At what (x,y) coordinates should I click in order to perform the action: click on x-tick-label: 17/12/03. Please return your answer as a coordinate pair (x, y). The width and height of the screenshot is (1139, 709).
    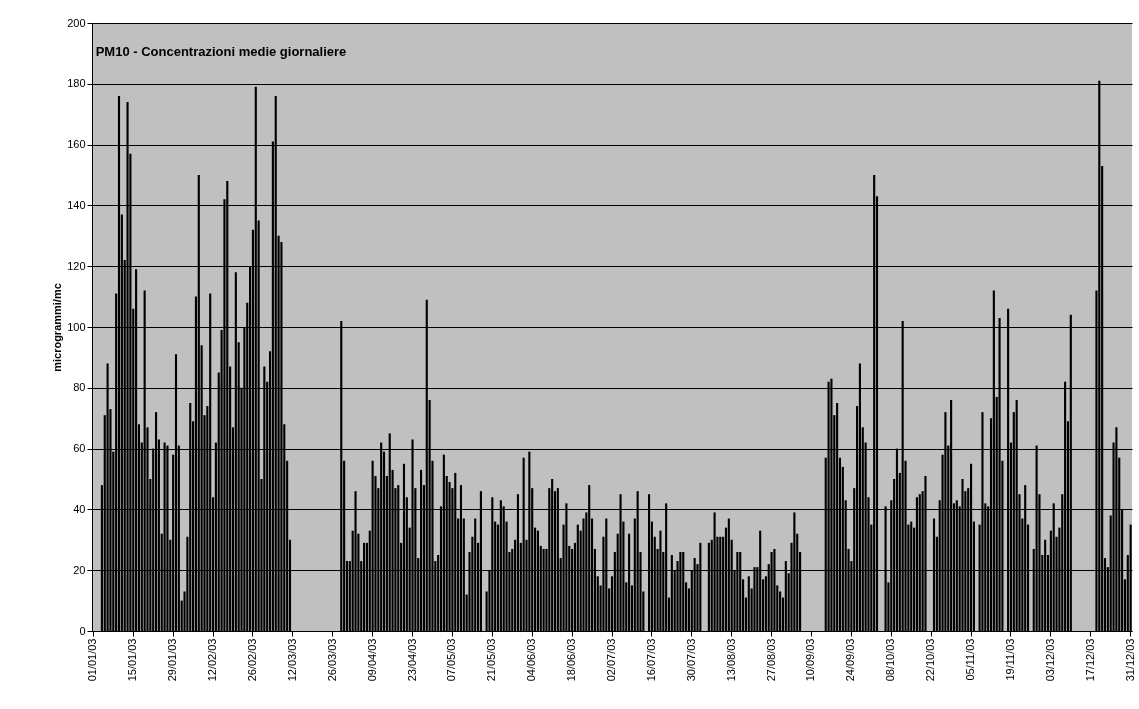
    Looking at the image, I should click on (1089, 660).